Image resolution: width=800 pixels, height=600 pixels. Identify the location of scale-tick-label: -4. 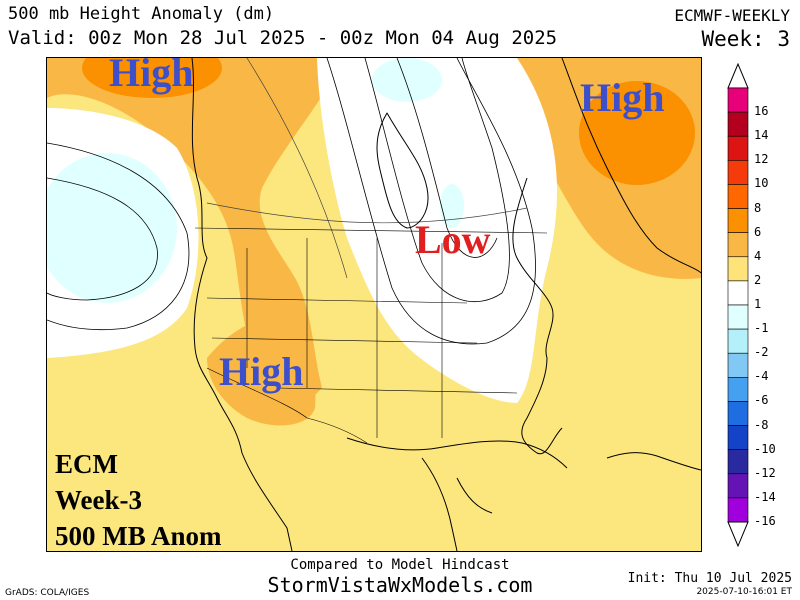
(761, 376).